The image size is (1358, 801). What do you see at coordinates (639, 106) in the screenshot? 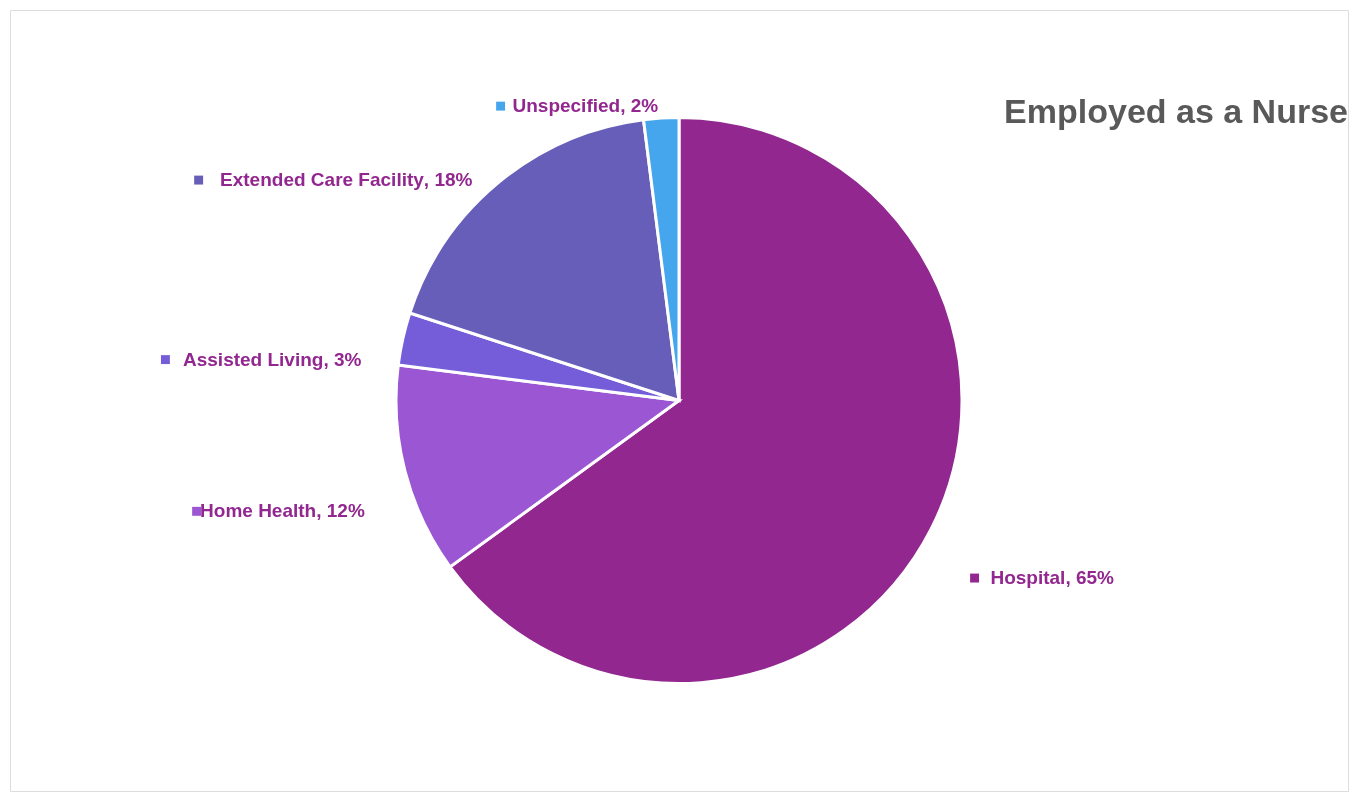
I see `data-label: , 2%` at bounding box center [639, 106].